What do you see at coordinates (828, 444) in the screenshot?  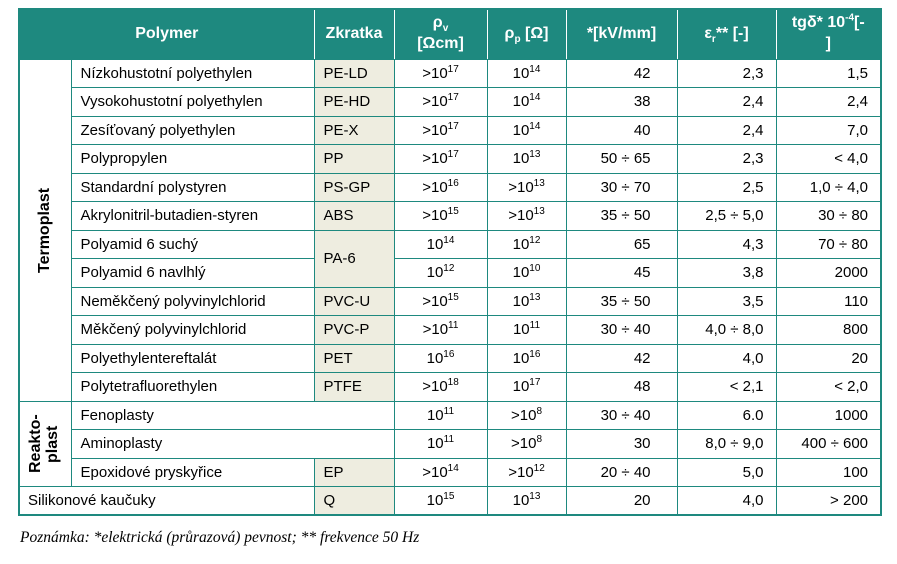 I see `value-tgd: 400 ÷ 600` at bounding box center [828, 444].